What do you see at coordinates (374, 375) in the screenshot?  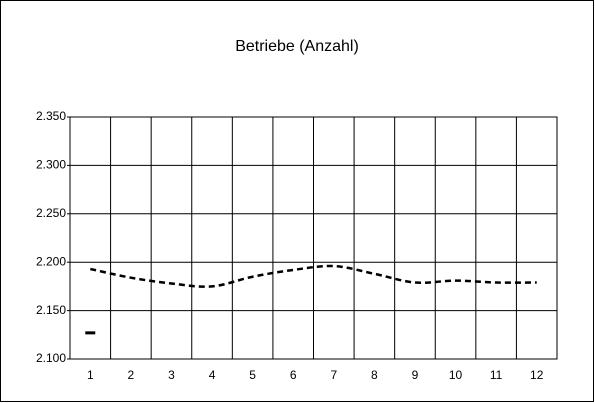 I see `x-tick-label: 8` at bounding box center [374, 375].